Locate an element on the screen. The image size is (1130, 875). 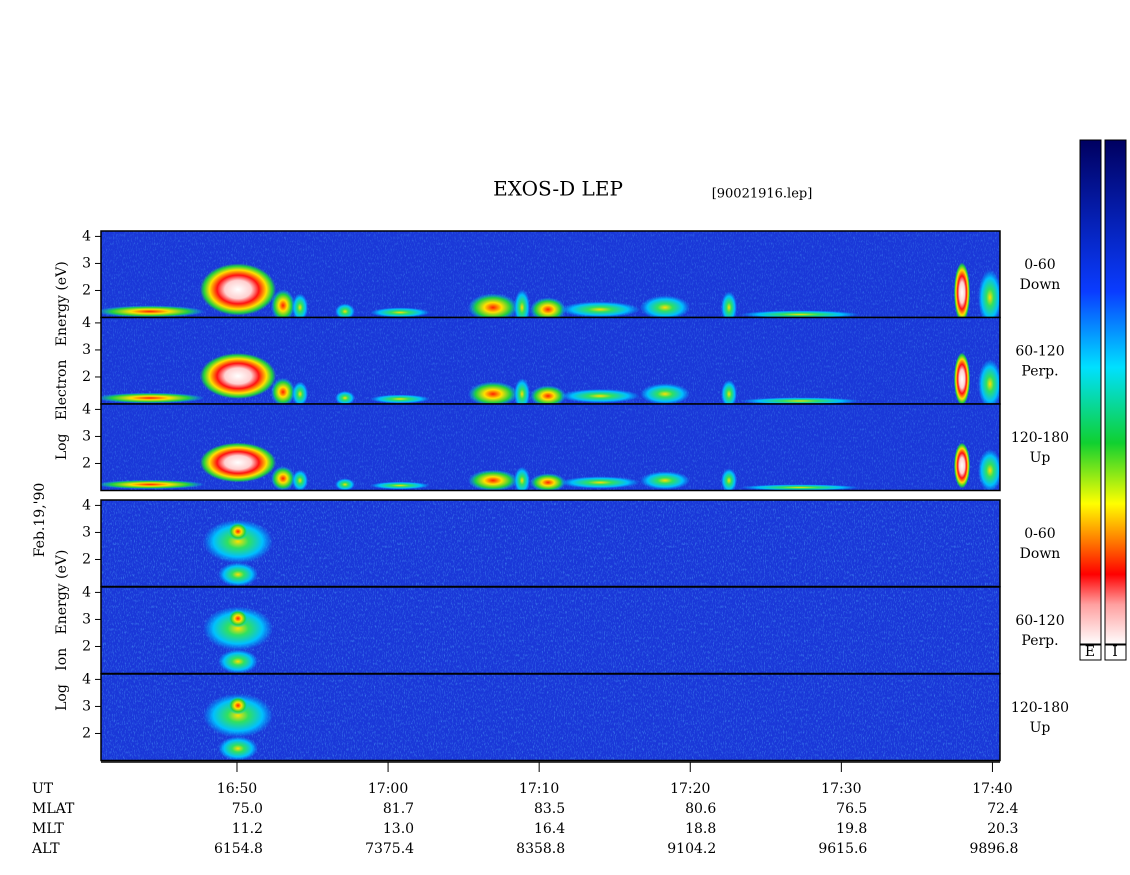
panel-label: 120-180 is located at coordinates (1040, 708).